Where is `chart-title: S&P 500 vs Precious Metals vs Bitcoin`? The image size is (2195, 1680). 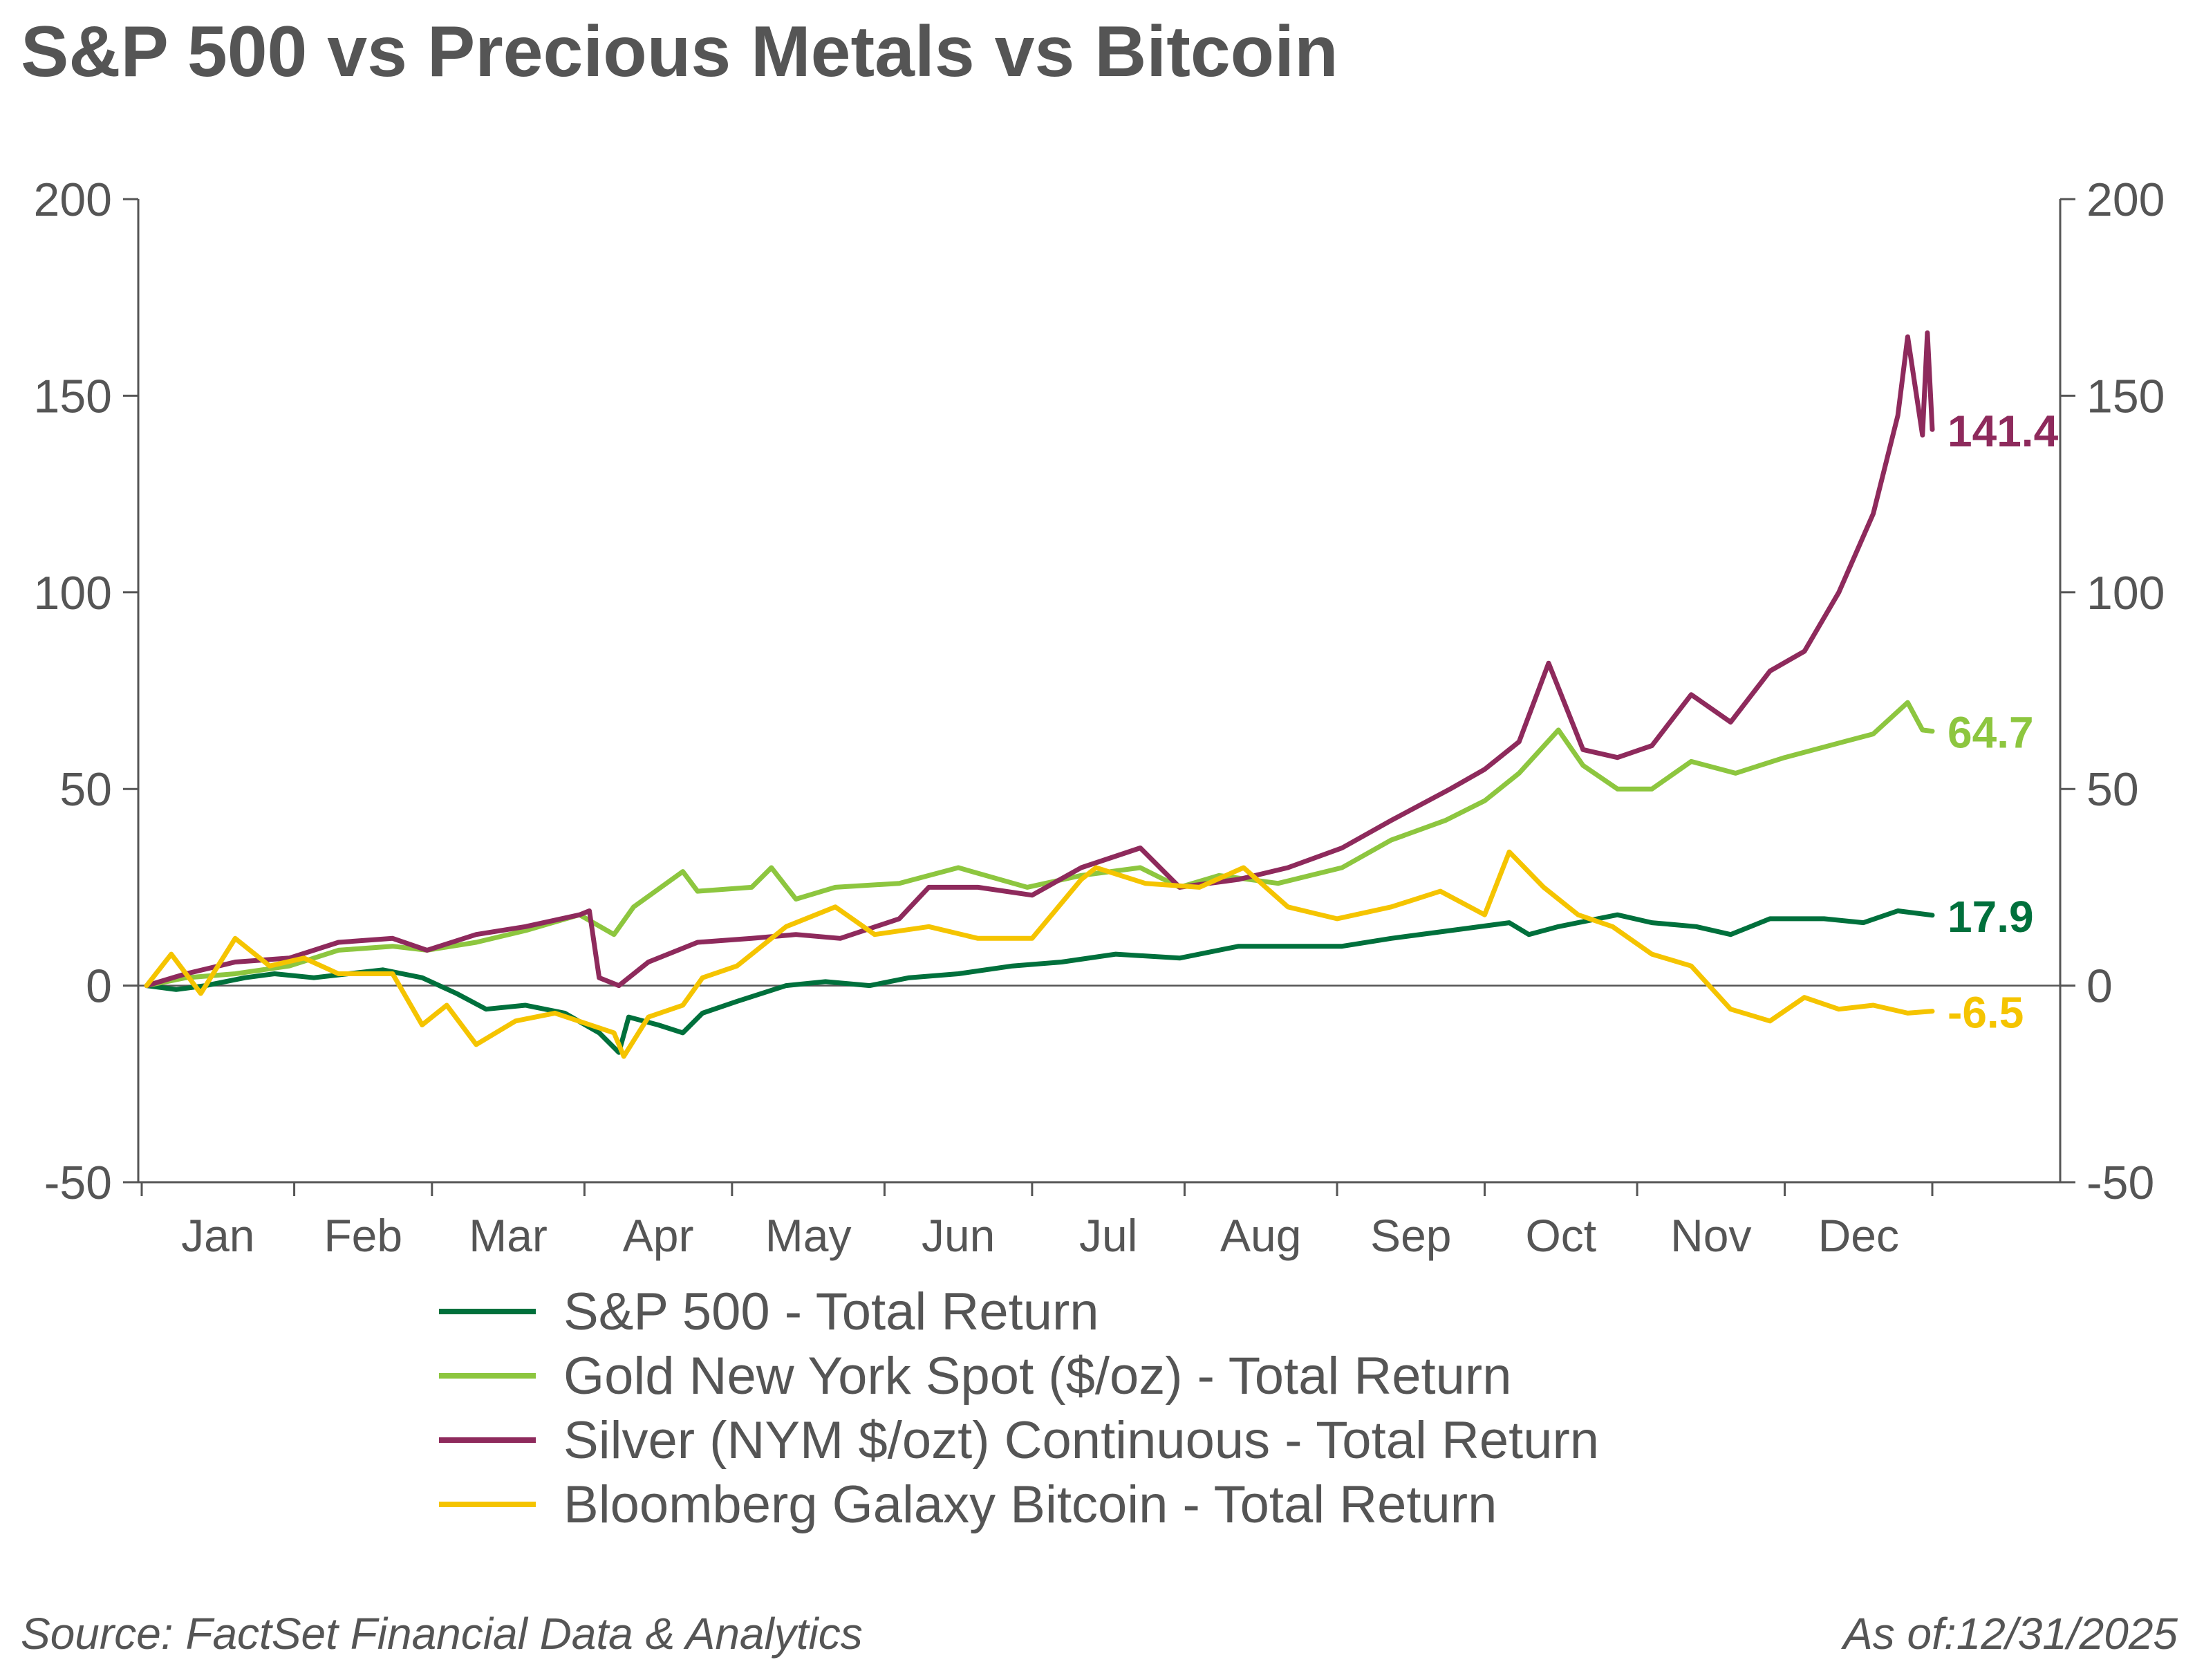
chart-title: S&P 500 vs Precious Metals vs Bitcoin is located at coordinates (679, 52).